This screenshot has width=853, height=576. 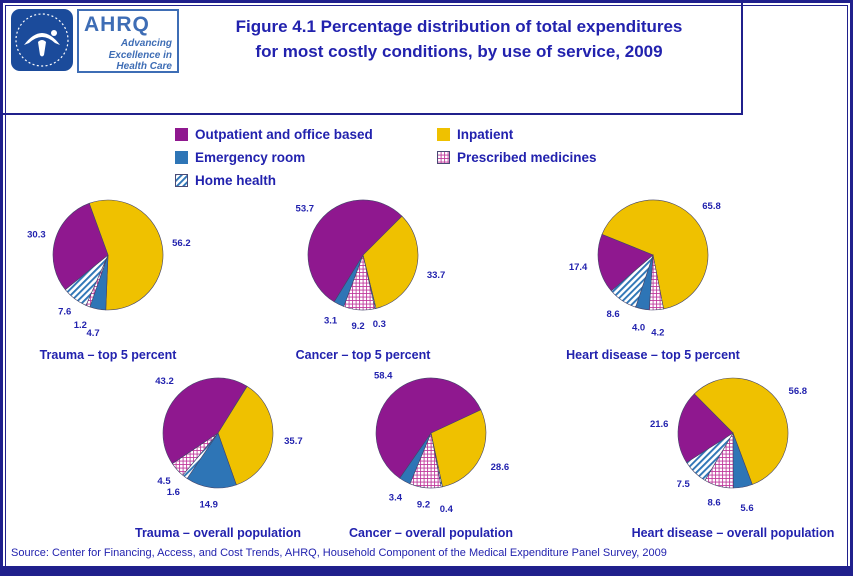 What do you see at coordinates (436, 275) in the screenshot?
I see `pie-value-label: 33.7` at bounding box center [436, 275].